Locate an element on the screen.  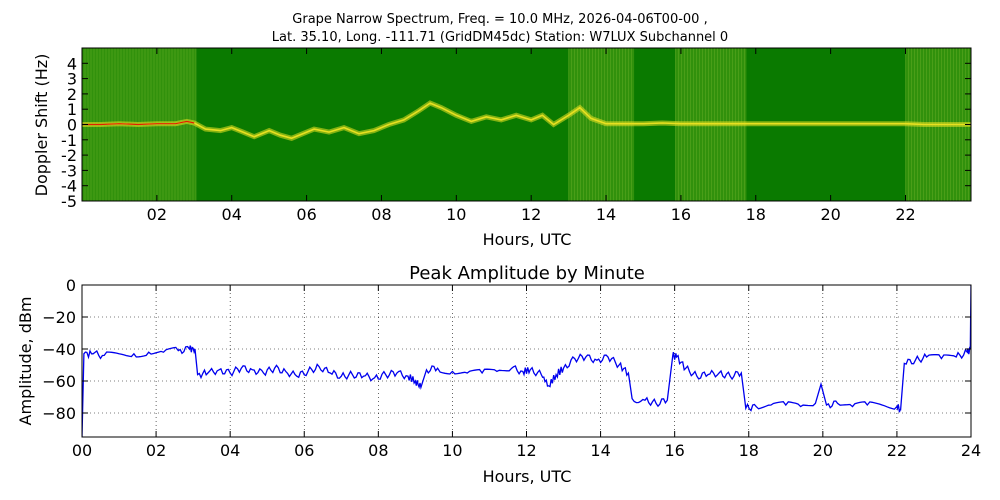
spectrogram-x-tick-label: 04 is located at coordinates (232, 214).